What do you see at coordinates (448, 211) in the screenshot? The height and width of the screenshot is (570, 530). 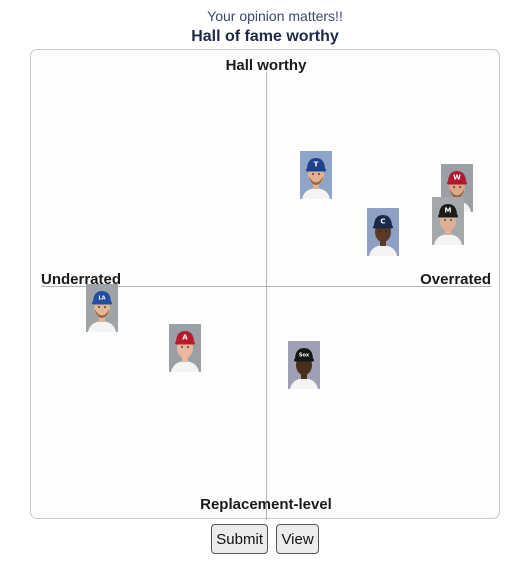 I see `svg-text: M` at bounding box center [448, 211].